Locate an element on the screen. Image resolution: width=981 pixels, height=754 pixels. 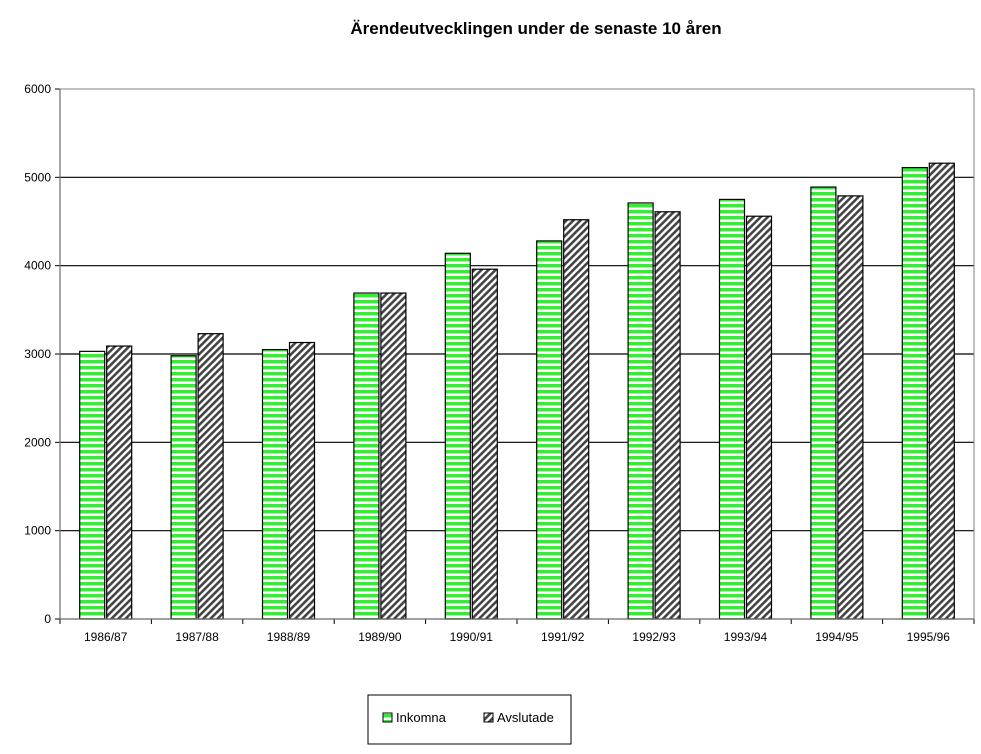
legend-swatch-inkomna is located at coordinates (387, 717).